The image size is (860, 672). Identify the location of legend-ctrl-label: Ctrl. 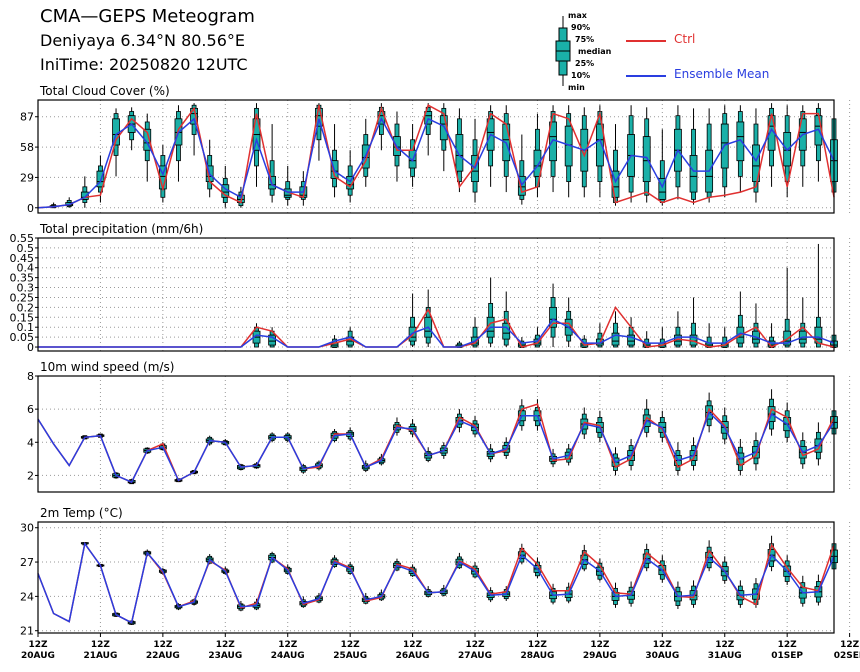
(685, 39).